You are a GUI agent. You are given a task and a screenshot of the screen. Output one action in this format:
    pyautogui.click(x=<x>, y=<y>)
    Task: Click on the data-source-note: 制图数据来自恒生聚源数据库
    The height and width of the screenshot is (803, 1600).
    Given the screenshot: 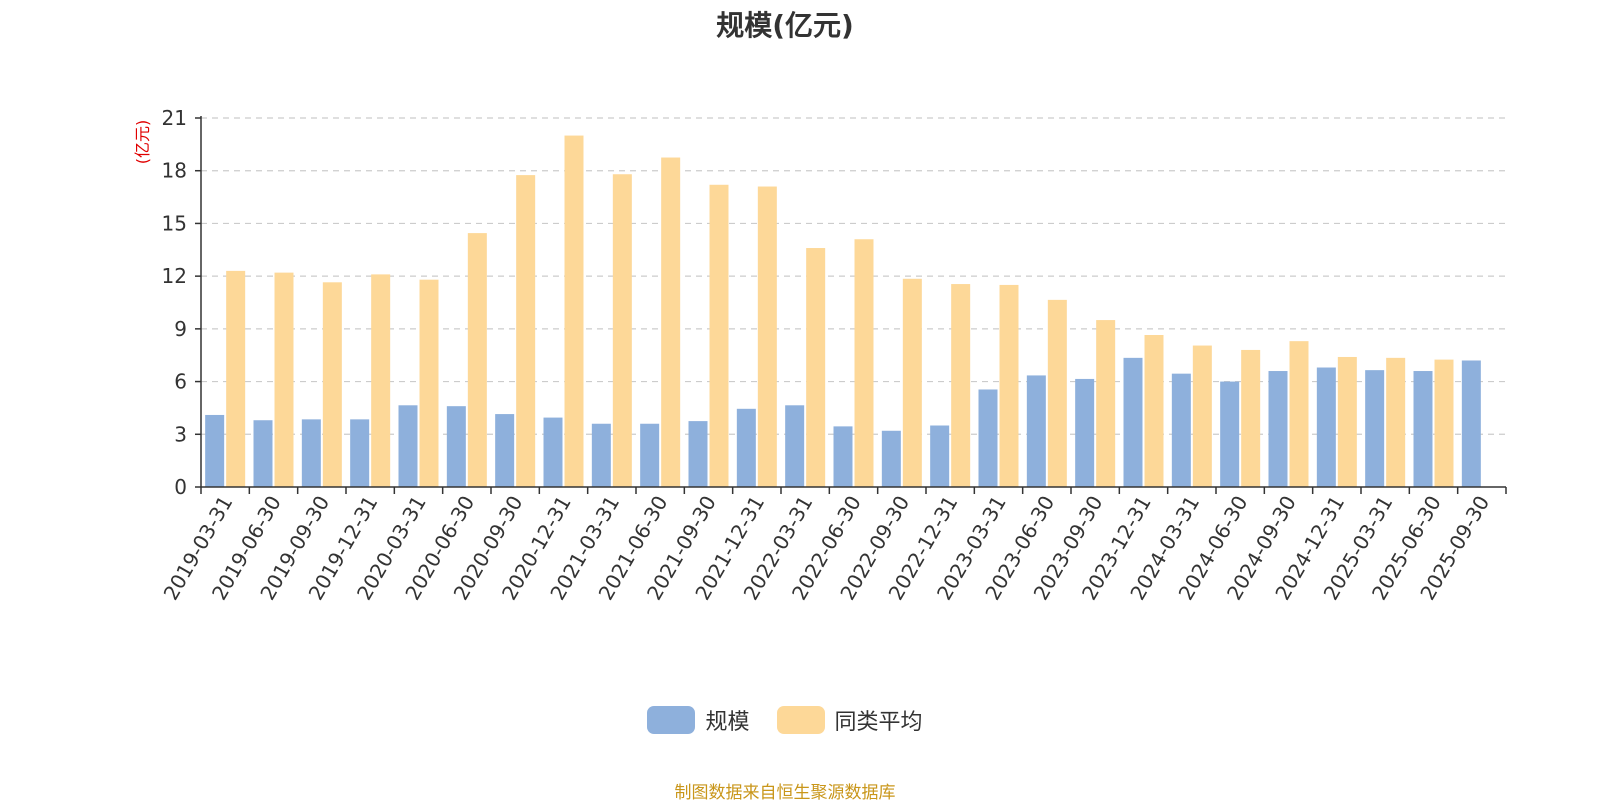 What is the action you would take?
    pyautogui.click(x=785, y=793)
    